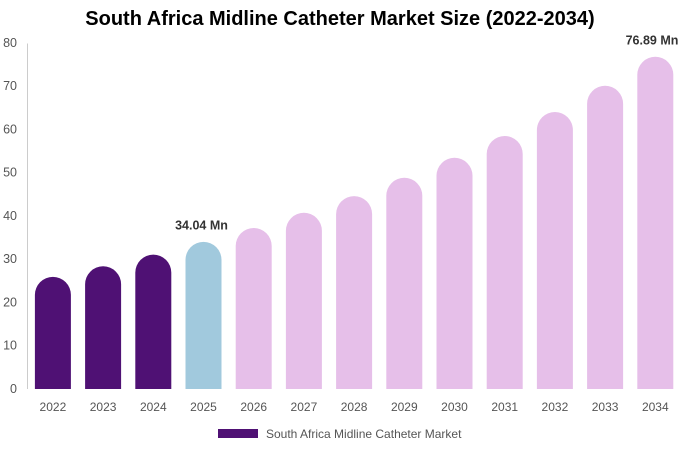  Describe the element at coordinates (10, 346) in the screenshot. I see `svg-text: 10` at that location.